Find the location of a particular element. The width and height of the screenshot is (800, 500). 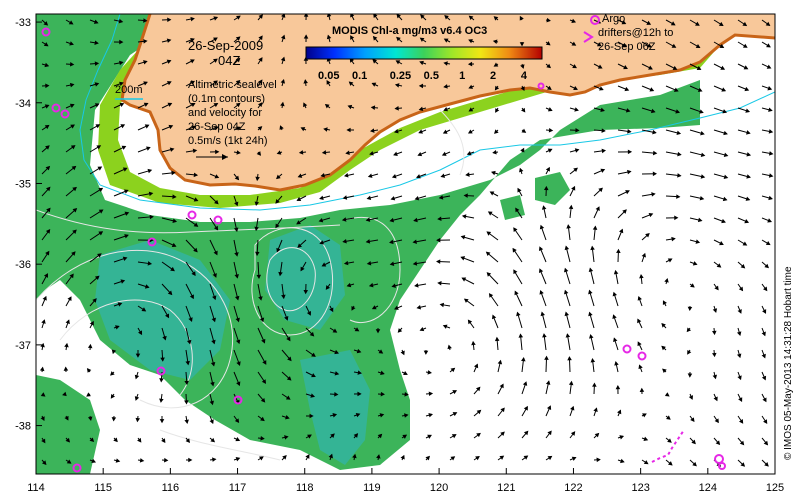

colorbar-tick-label: 0.05 is located at coordinates (328, 76).